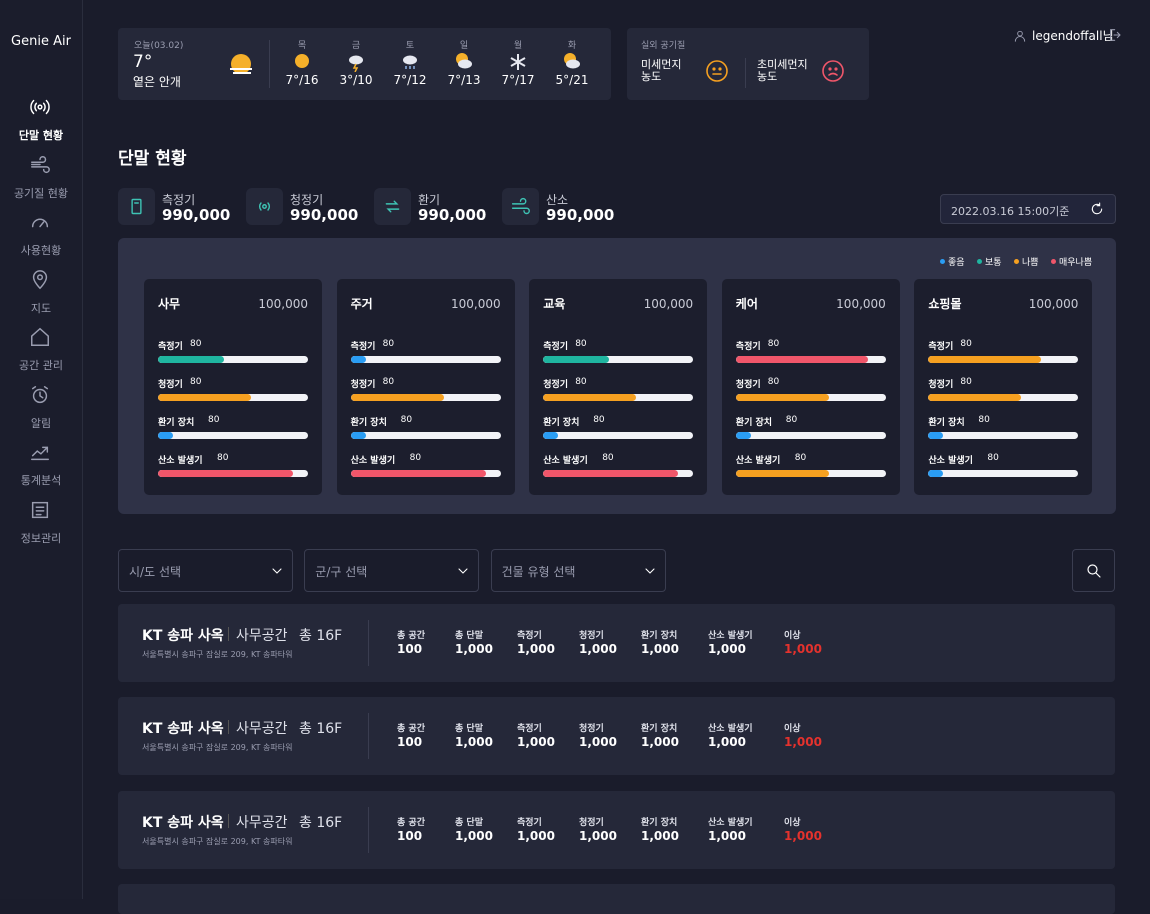 Image resolution: width=1150 pixels, height=914 pixels. I want to click on row-type: 사무공간, so click(262, 822).